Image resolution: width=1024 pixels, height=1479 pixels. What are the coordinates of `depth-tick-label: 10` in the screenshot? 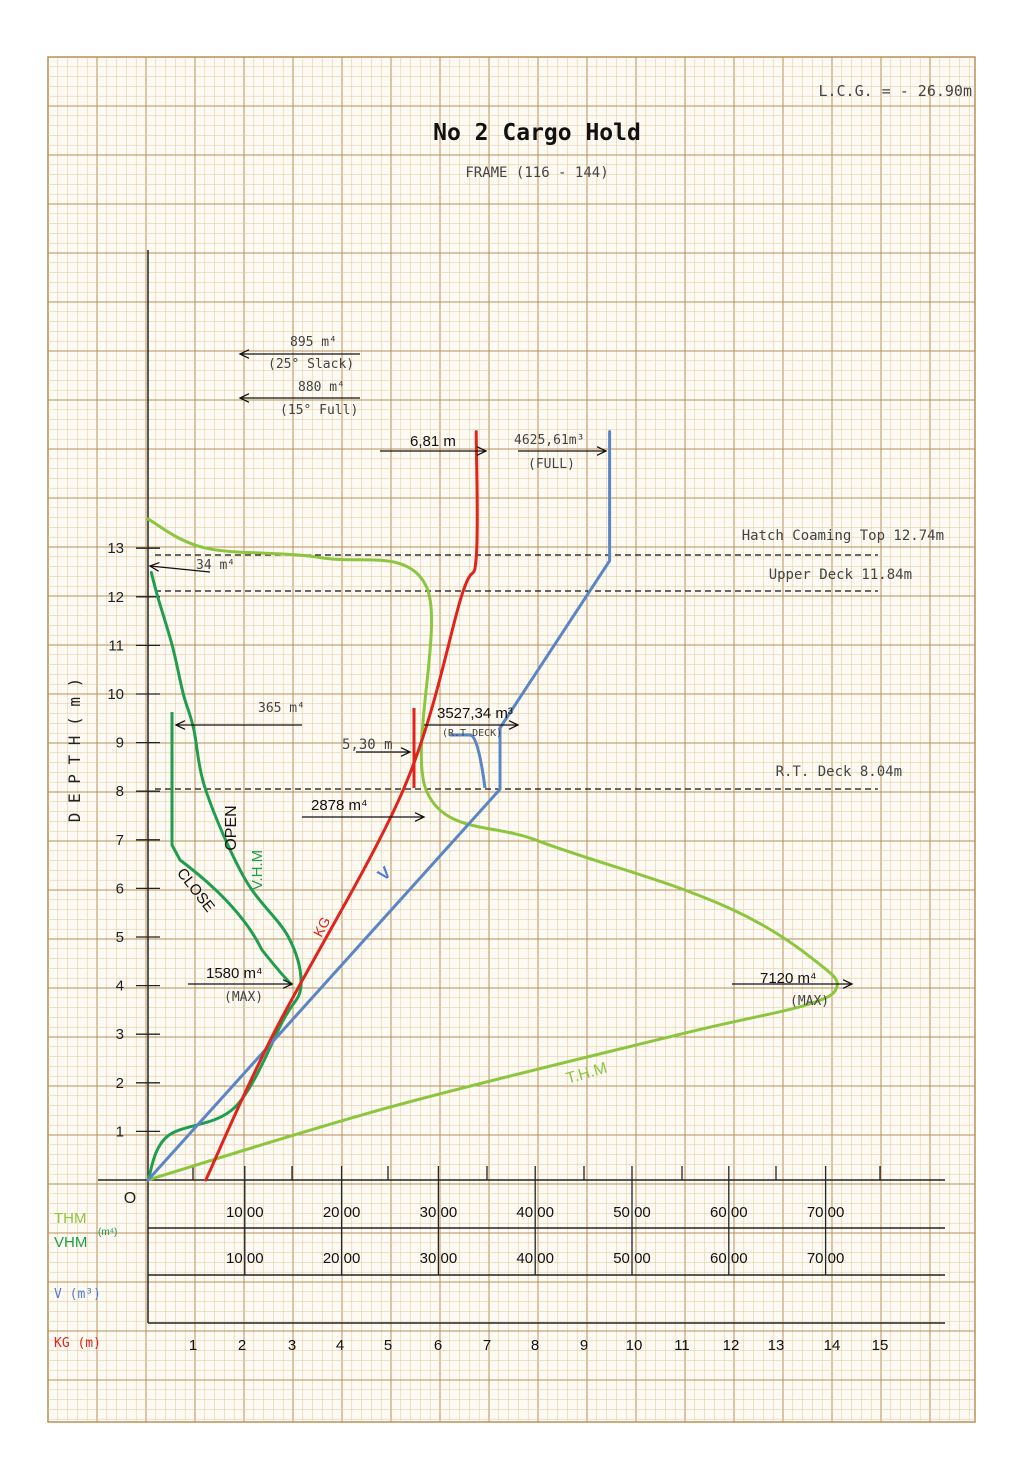 It's located at (115, 694).